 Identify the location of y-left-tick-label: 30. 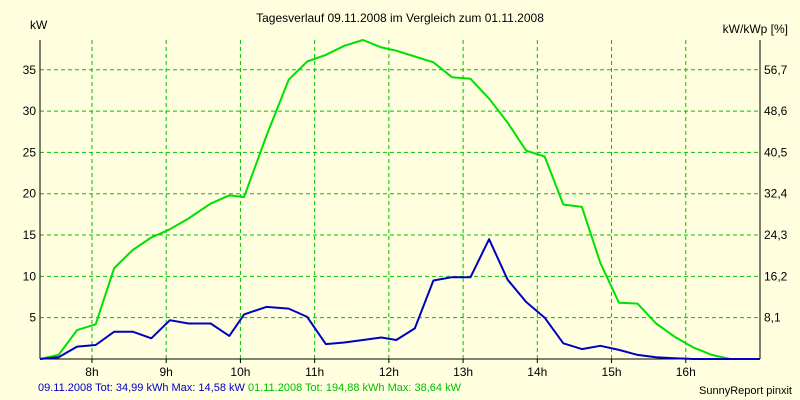
(30, 111).